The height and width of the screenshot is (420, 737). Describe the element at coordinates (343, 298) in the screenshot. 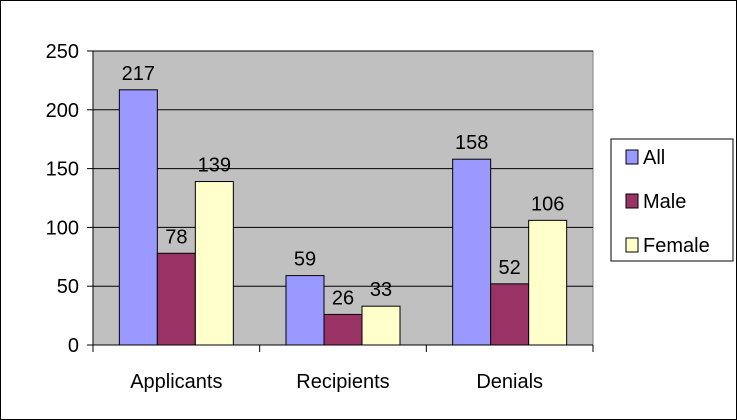

I see `data-label-recipients-male: 26` at that location.